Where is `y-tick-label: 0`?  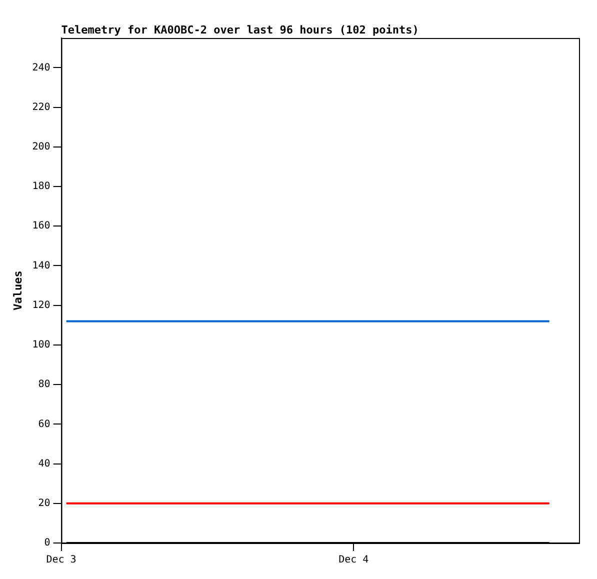 y-tick-label: 0 is located at coordinates (47, 543).